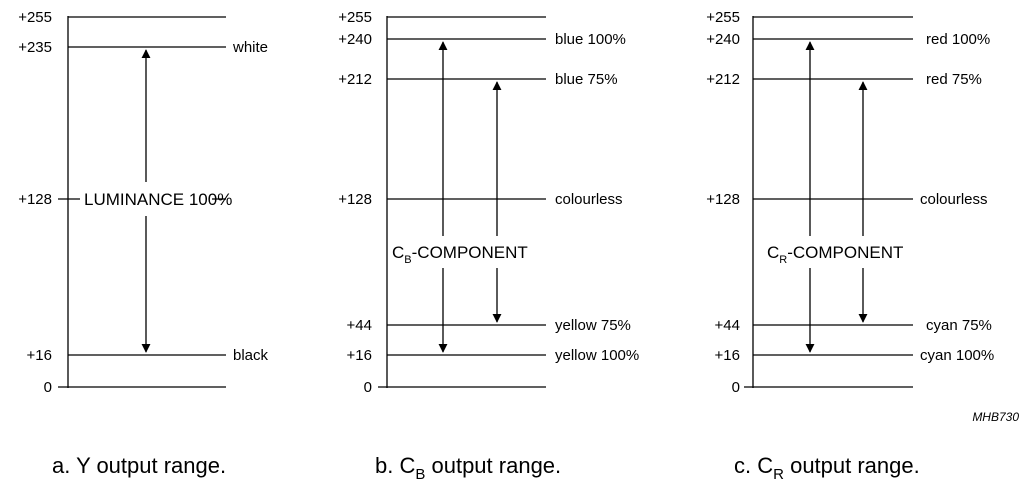  What do you see at coordinates (590, 39) in the screenshot?
I see `blue-100-label: blue 100%` at bounding box center [590, 39].